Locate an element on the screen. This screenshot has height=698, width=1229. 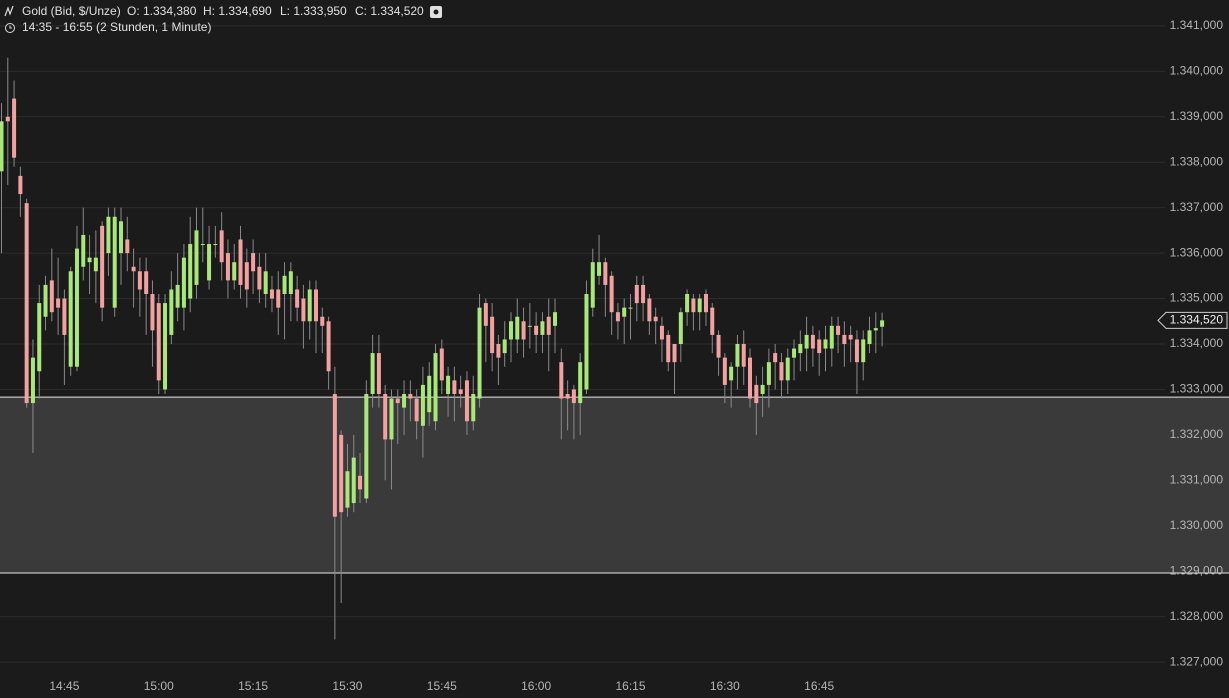
y-tick-label: 1.335,000 is located at coordinates (1197, 298).